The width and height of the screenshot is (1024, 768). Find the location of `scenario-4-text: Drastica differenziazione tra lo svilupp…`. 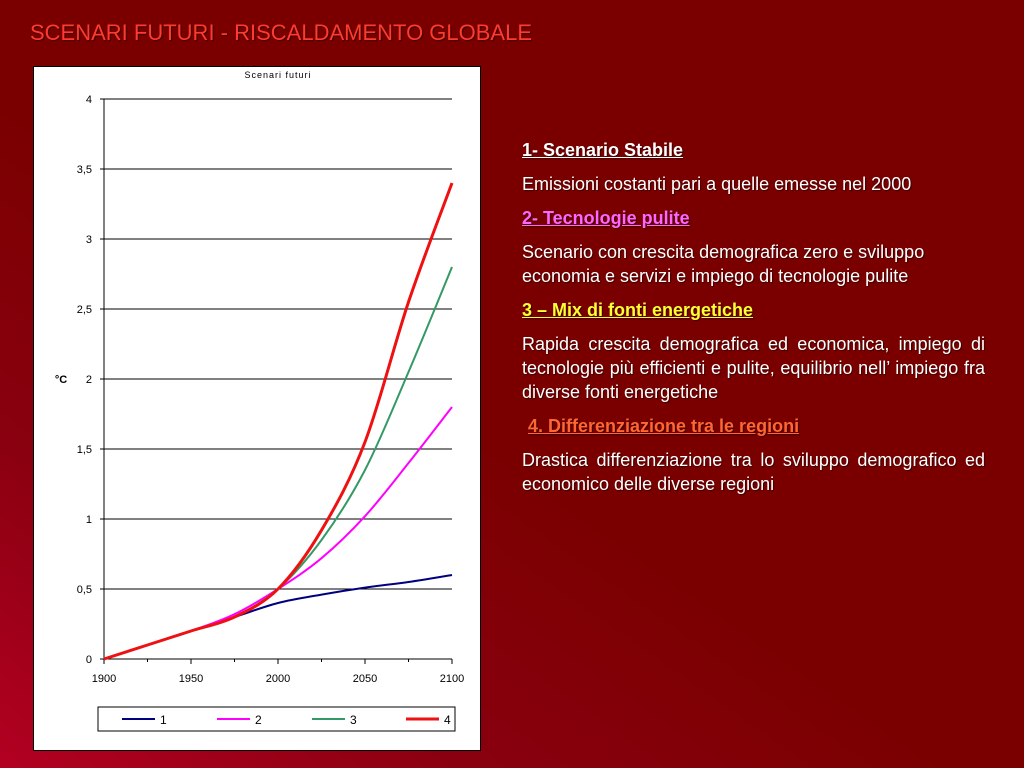

scenario-4-text: Drastica differenziazione tra lo svilupp… is located at coordinates (753, 472).